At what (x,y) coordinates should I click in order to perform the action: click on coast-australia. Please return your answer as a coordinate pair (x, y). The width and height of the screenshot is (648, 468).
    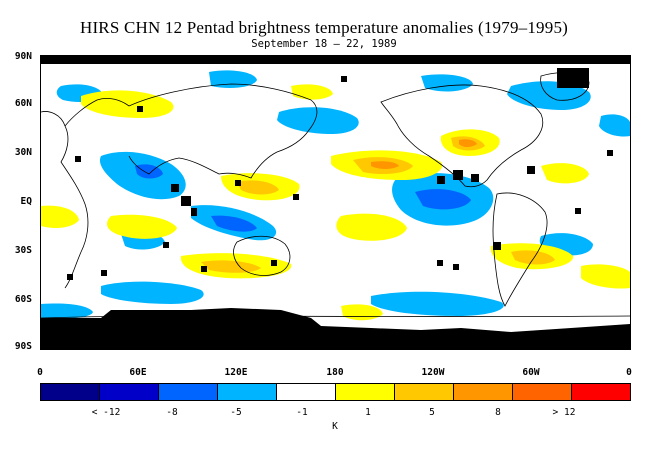
    Looking at the image, I should click on (262, 255).